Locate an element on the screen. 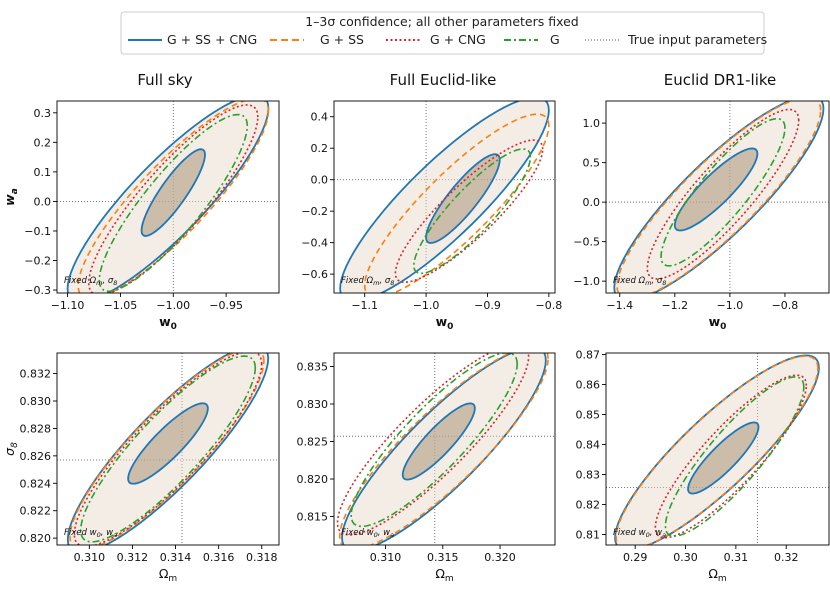 Image resolution: width=830 pixels, height=597 pixels. legend-entry-g-ss: G + SS is located at coordinates (317, 39).